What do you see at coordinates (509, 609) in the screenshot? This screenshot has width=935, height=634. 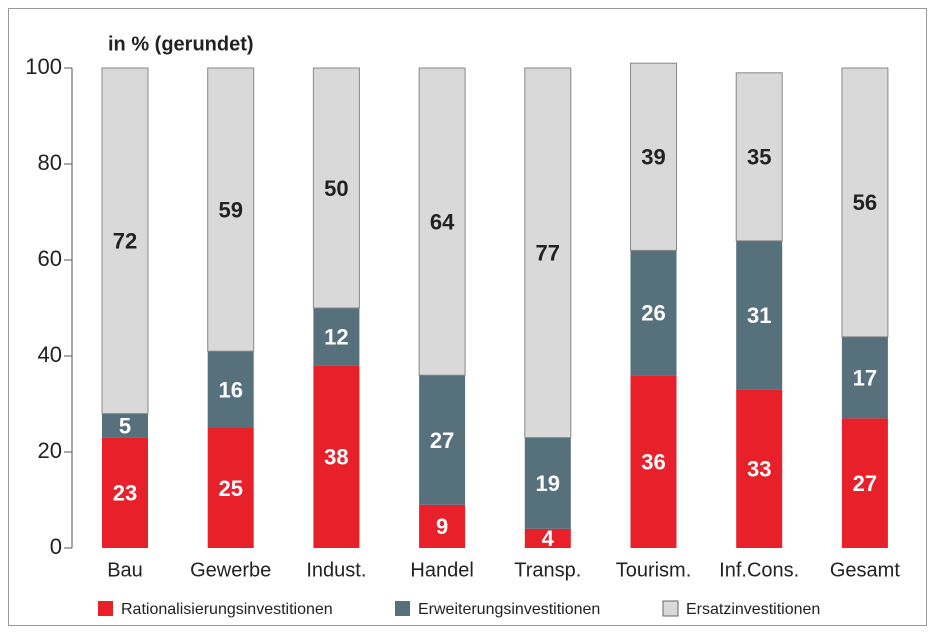 I see `legend-label: Erweiterungsinvestitionen` at bounding box center [509, 609].